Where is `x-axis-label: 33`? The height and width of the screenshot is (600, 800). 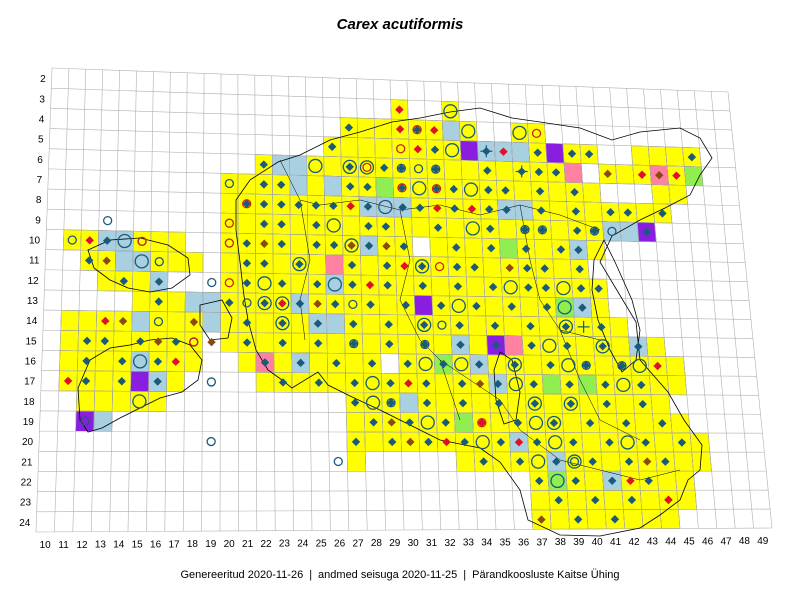
x-axis-label: 33 is located at coordinates (469, 543).